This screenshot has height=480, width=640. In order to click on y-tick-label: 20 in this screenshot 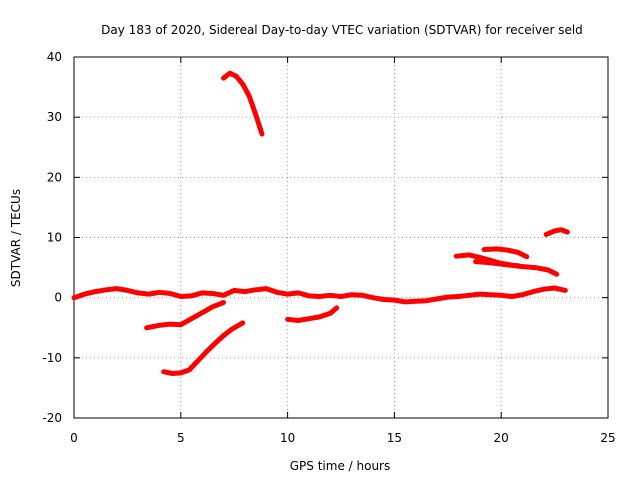, I will do `click(54, 177)`.